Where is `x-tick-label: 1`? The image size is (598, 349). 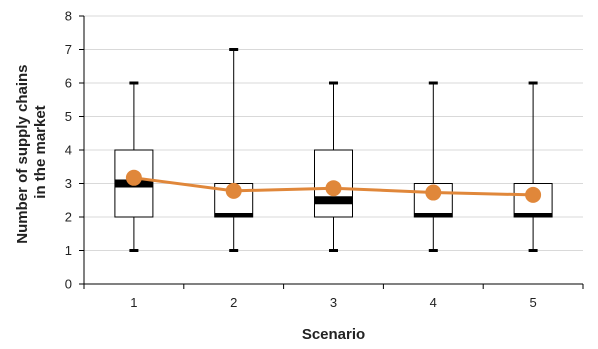
x-tick-label: 1 is located at coordinates (133, 302).